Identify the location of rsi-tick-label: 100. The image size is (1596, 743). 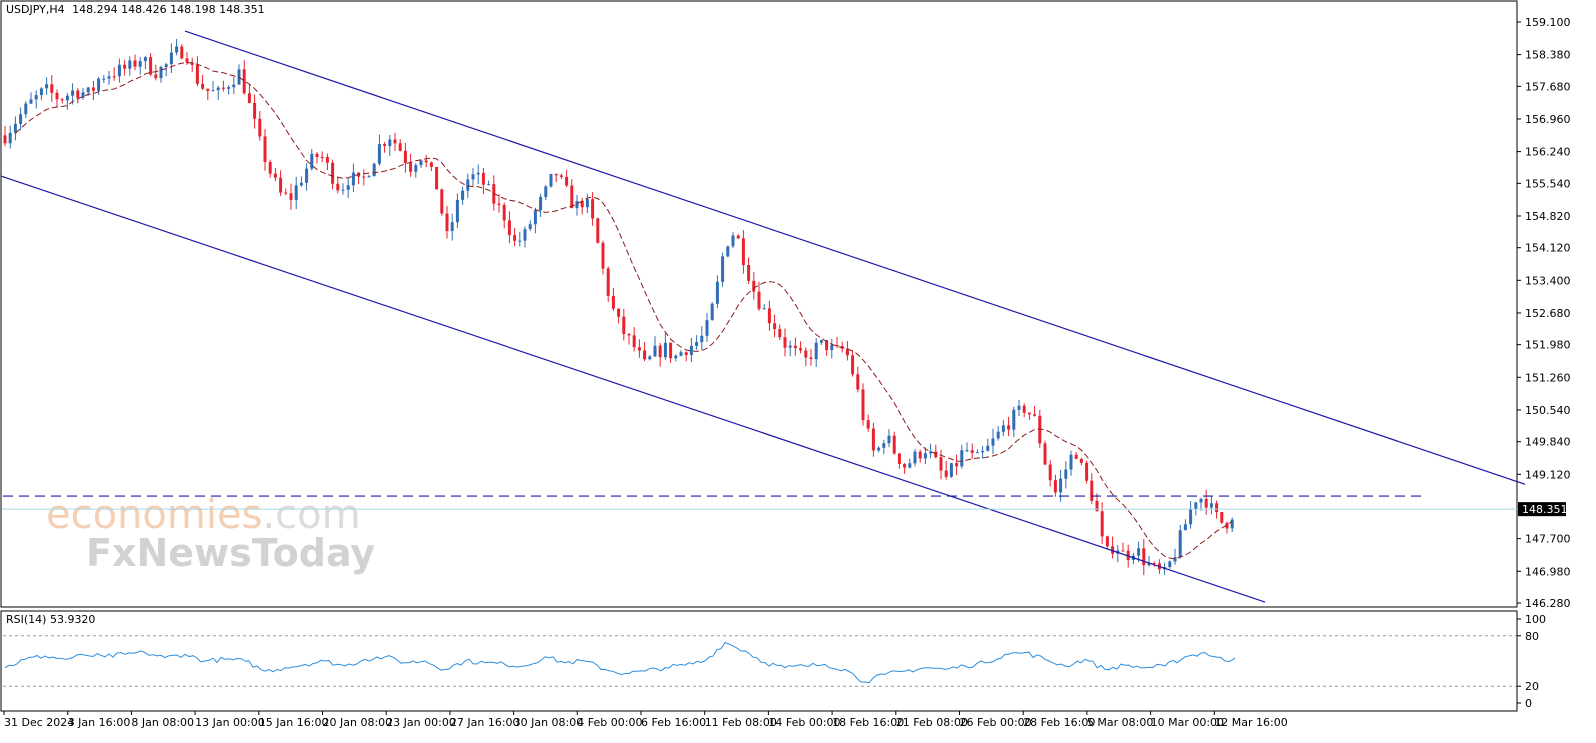
(1535, 619).